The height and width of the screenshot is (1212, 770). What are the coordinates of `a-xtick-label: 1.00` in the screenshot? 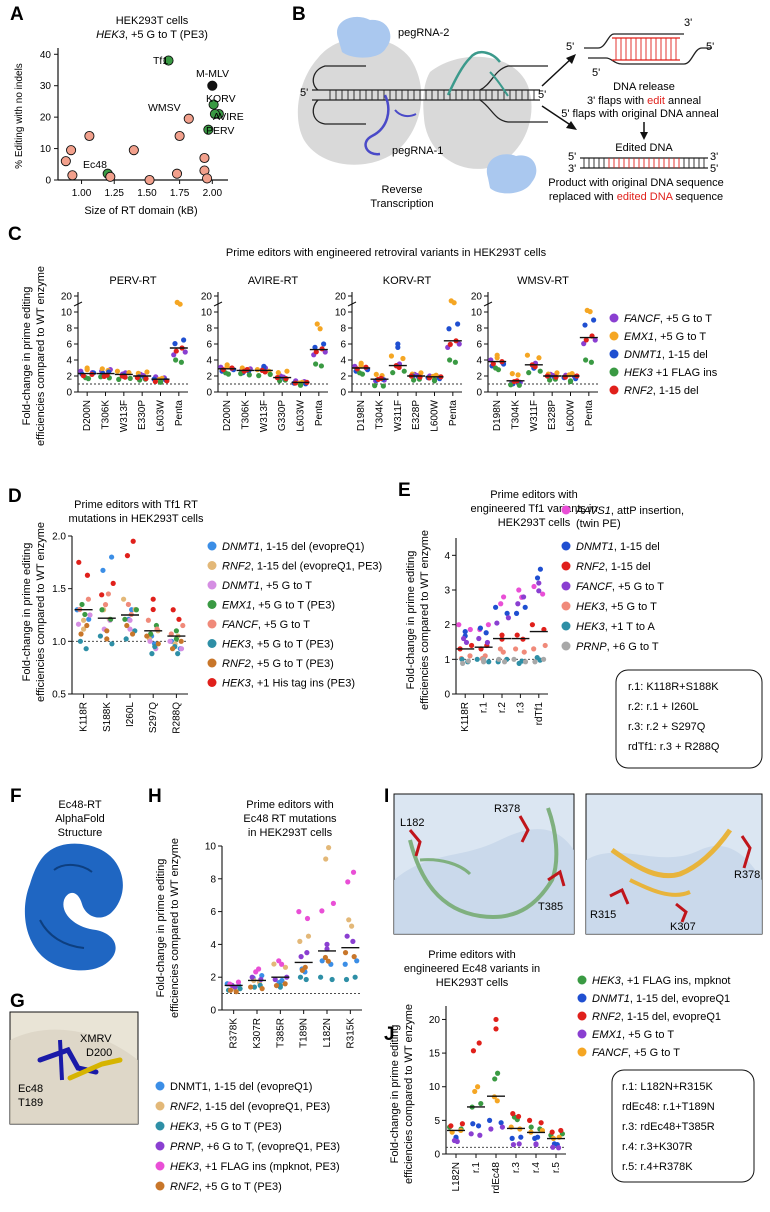 It's located at (82, 193).